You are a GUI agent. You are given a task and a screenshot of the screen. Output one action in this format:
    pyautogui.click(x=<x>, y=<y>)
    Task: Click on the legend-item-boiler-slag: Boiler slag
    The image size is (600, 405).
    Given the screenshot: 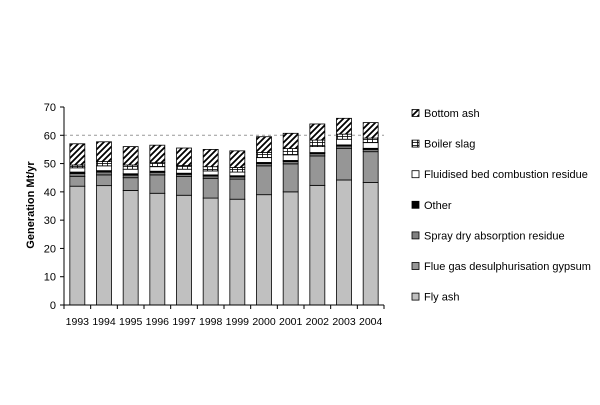 What is the action you would take?
    pyautogui.click(x=443, y=145)
    